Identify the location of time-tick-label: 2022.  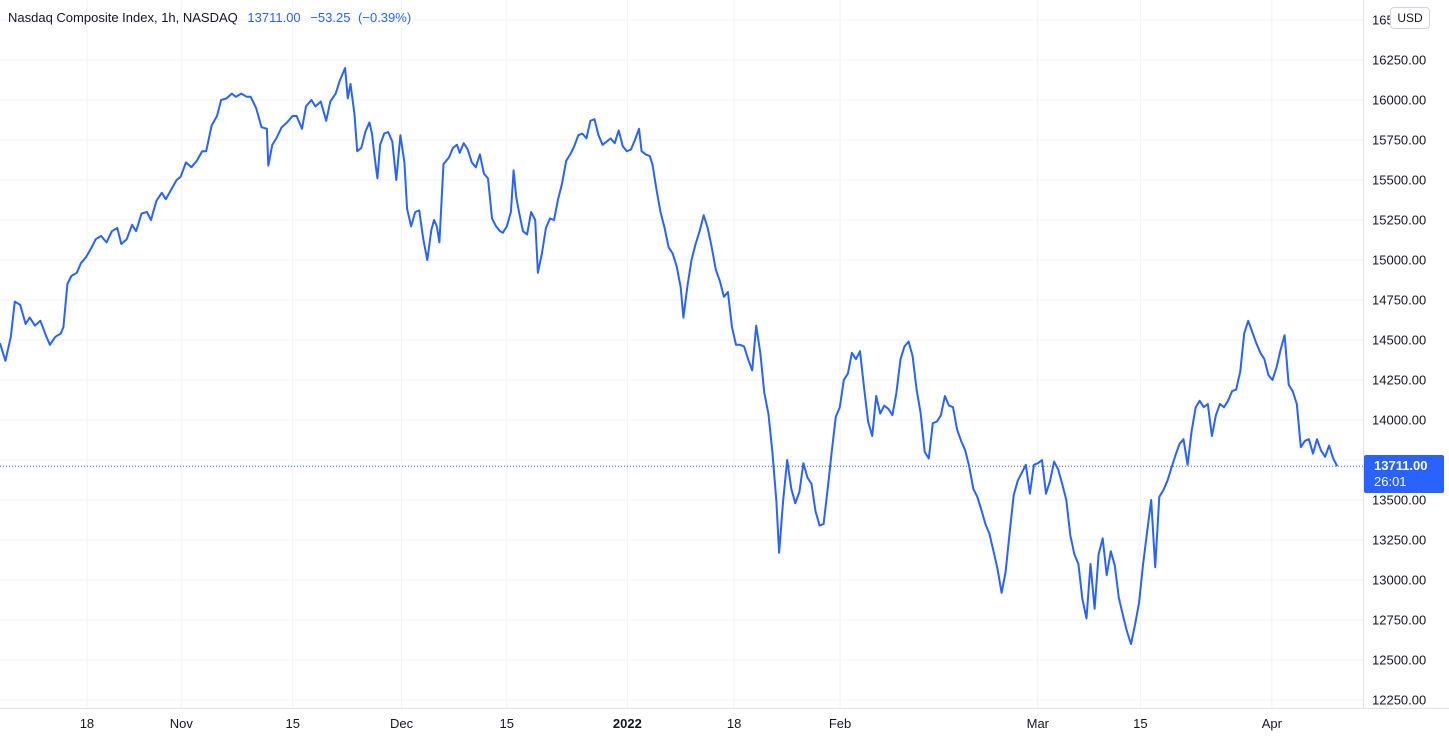
(627, 723).